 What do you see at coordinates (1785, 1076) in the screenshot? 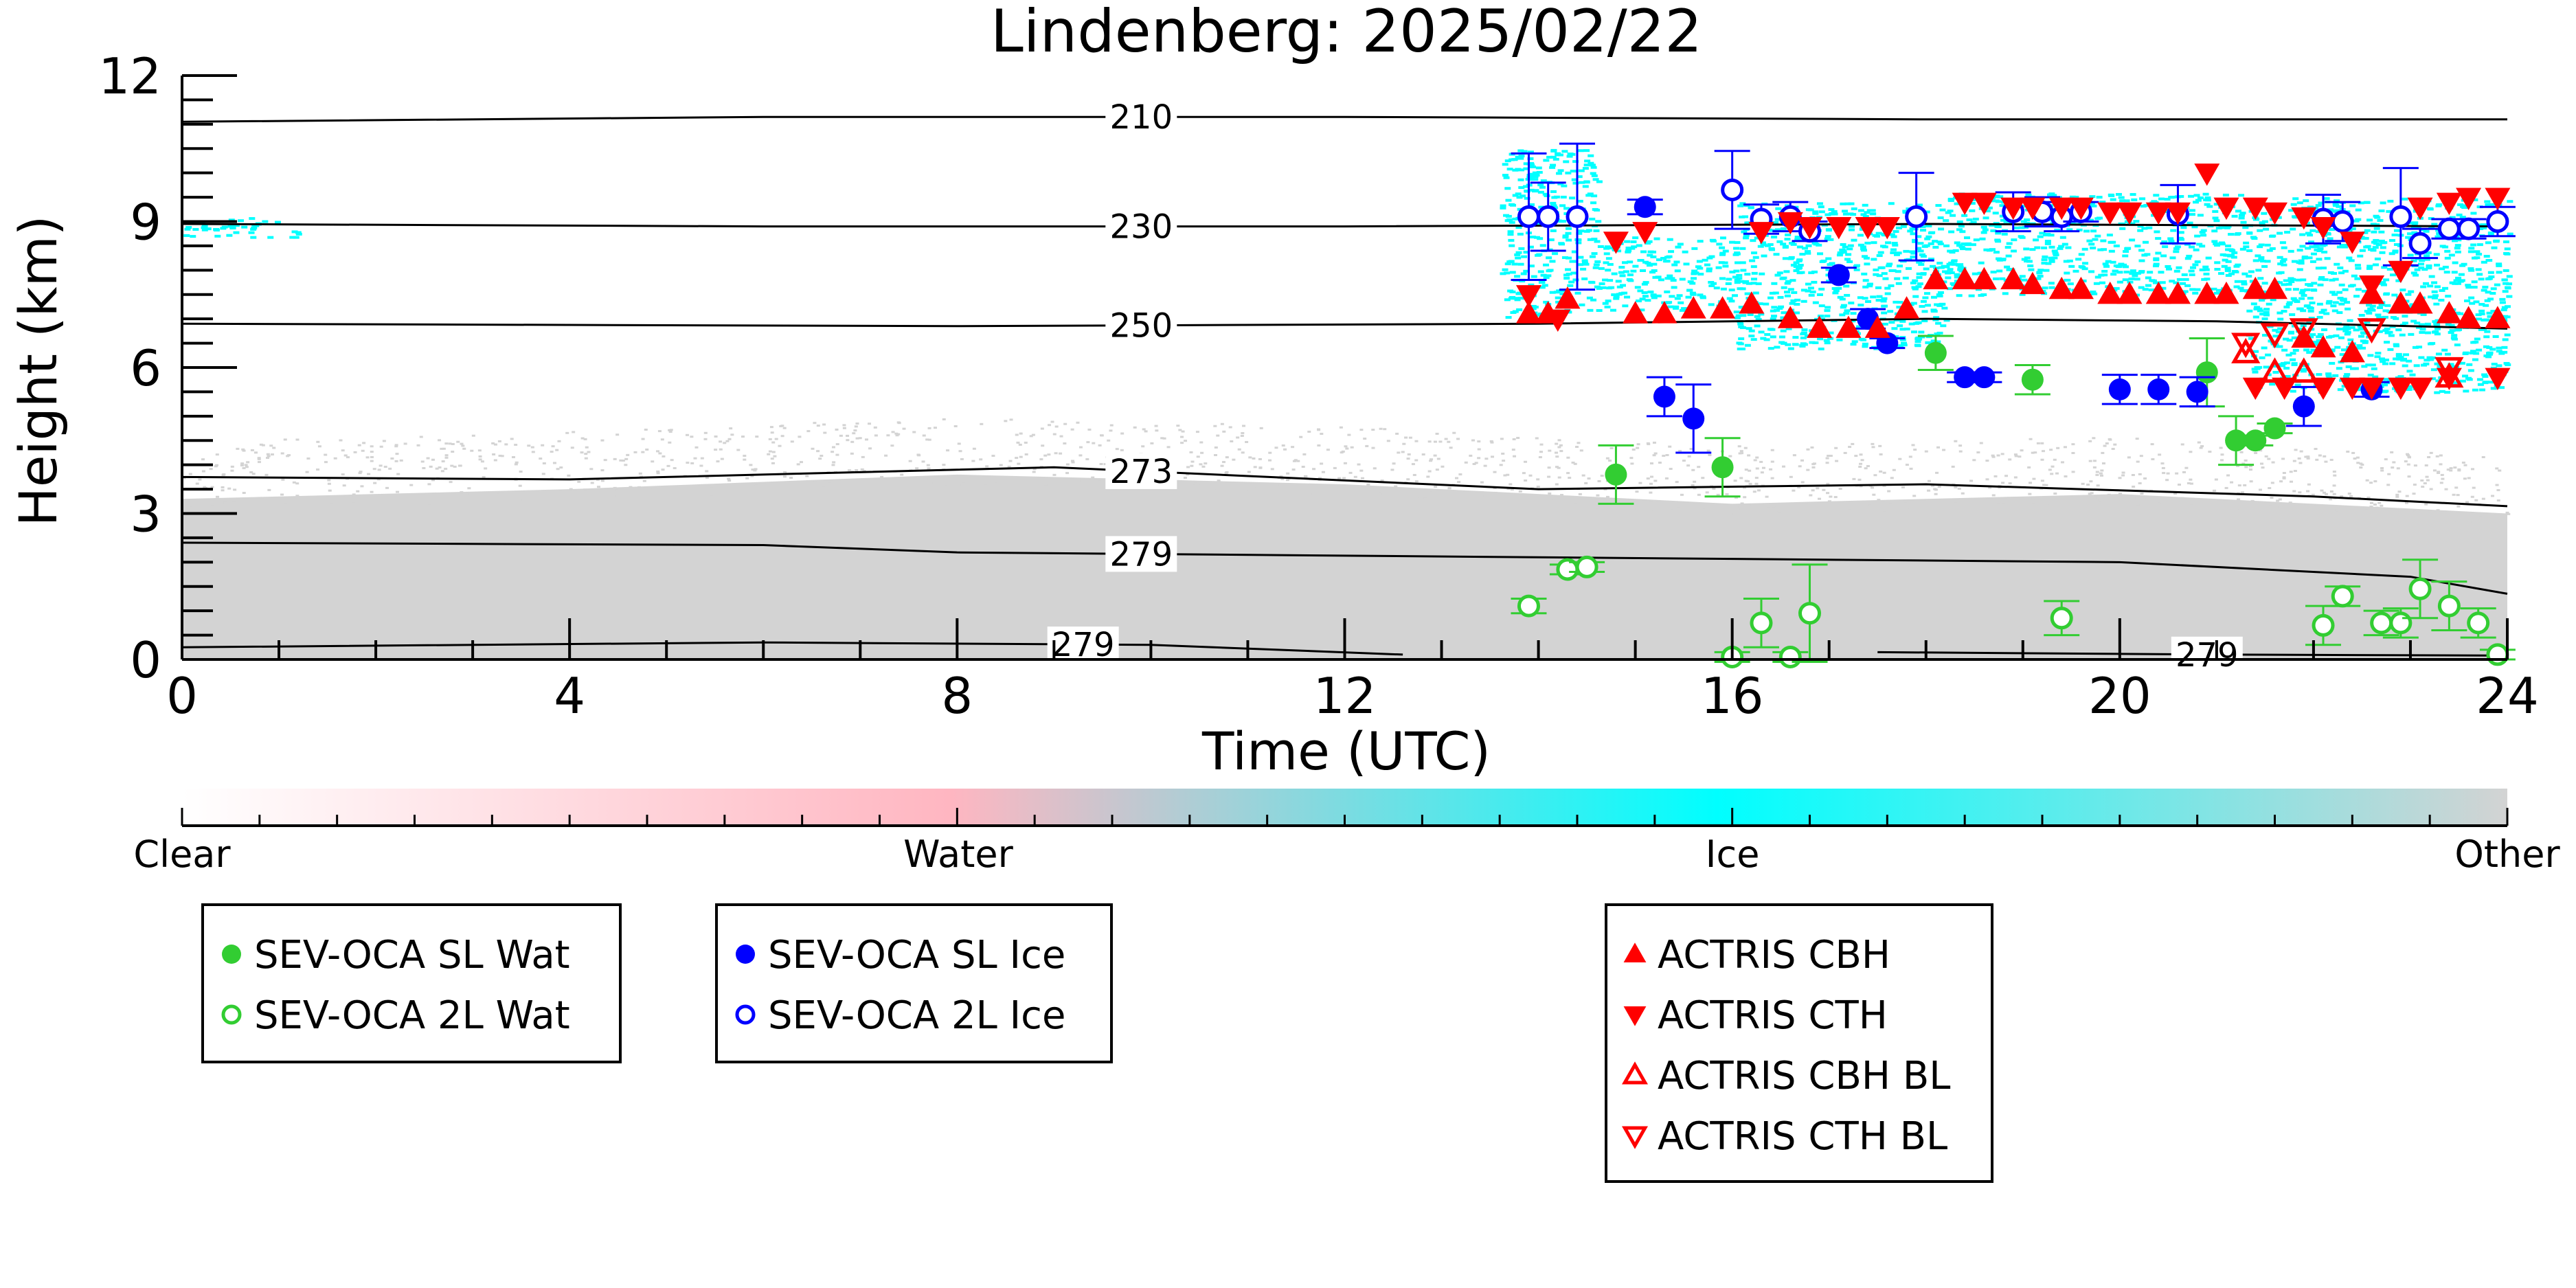
I see `legend-item: ACTRIS CBH BL` at bounding box center [1785, 1076].